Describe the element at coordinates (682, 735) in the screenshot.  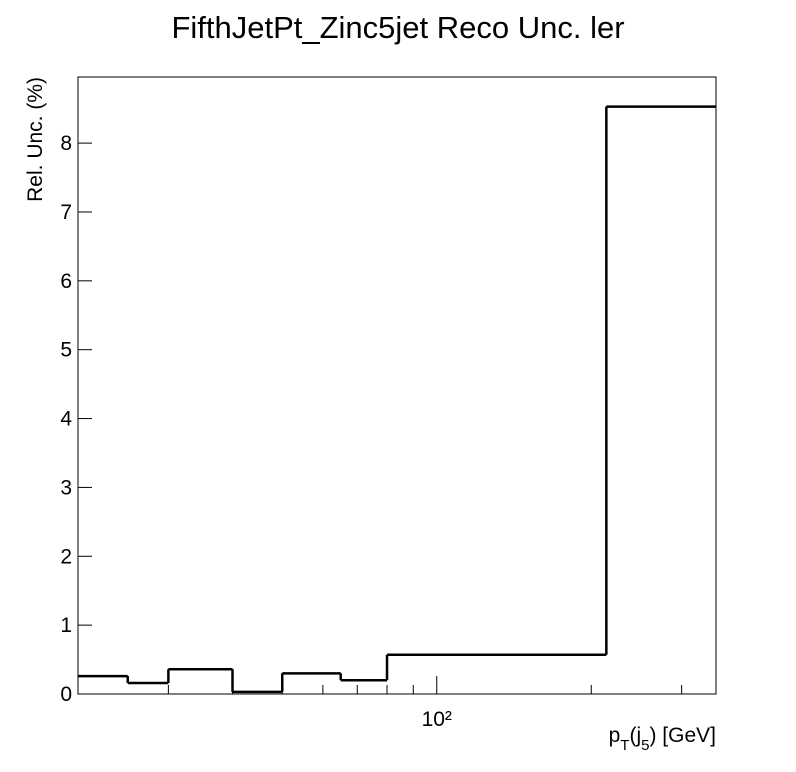
I see `x-label-part: ) [GeV]` at that location.